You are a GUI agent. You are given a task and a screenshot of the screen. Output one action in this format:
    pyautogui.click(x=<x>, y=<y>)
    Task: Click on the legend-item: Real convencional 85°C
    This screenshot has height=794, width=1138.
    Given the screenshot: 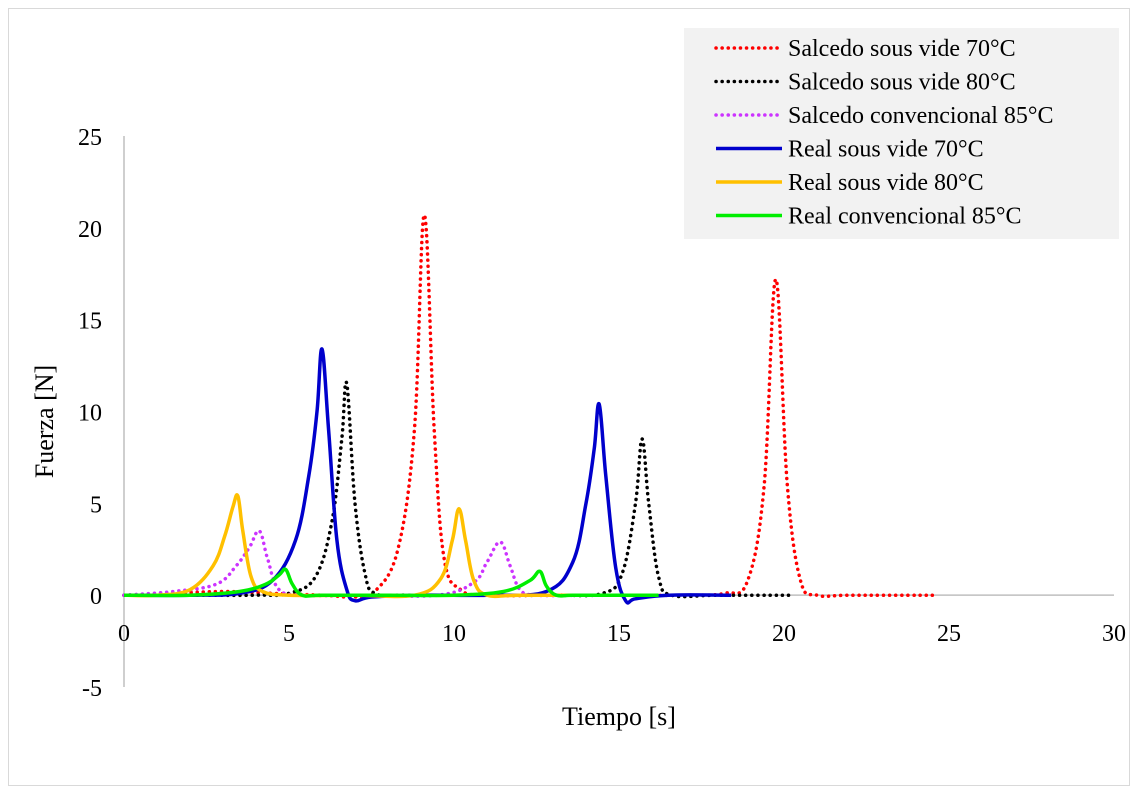 What is the action you would take?
    pyautogui.click(x=869, y=217)
    